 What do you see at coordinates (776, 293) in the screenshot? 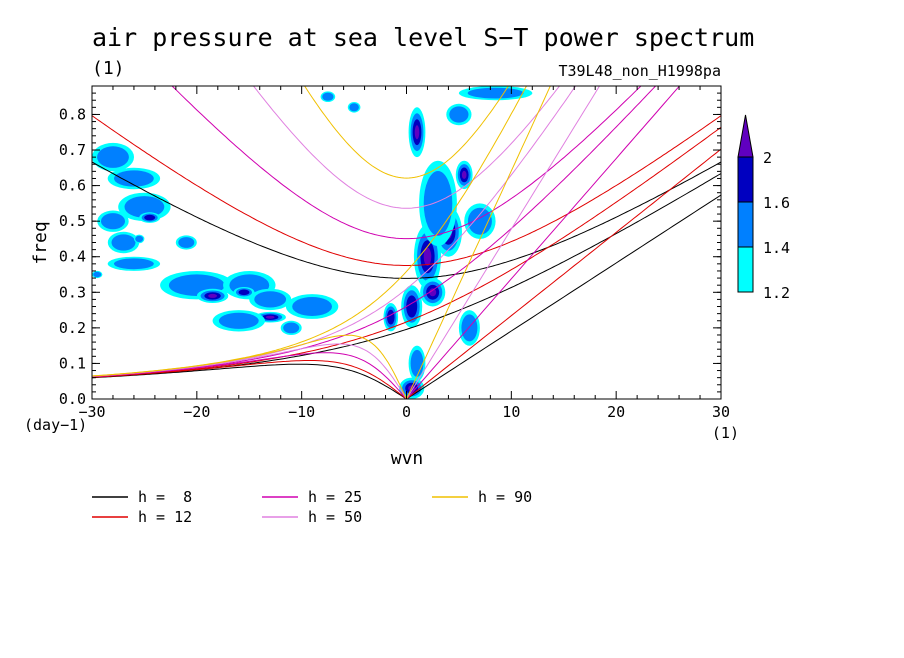
I see `colorbar-label: 1.2` at bounding box center [776, 293].